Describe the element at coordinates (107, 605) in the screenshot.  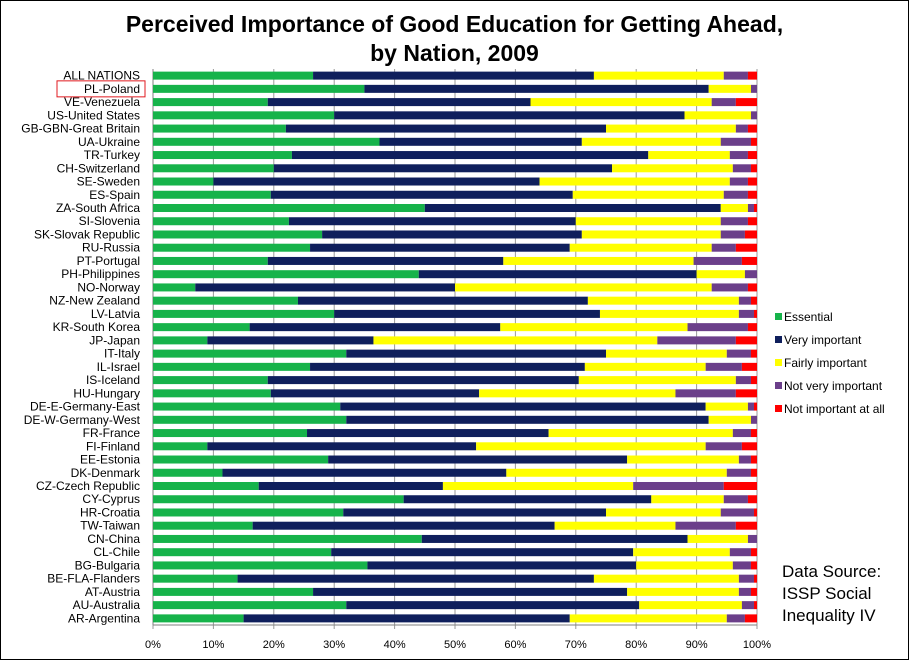
I see `category-label: AU-Australia` at that location.